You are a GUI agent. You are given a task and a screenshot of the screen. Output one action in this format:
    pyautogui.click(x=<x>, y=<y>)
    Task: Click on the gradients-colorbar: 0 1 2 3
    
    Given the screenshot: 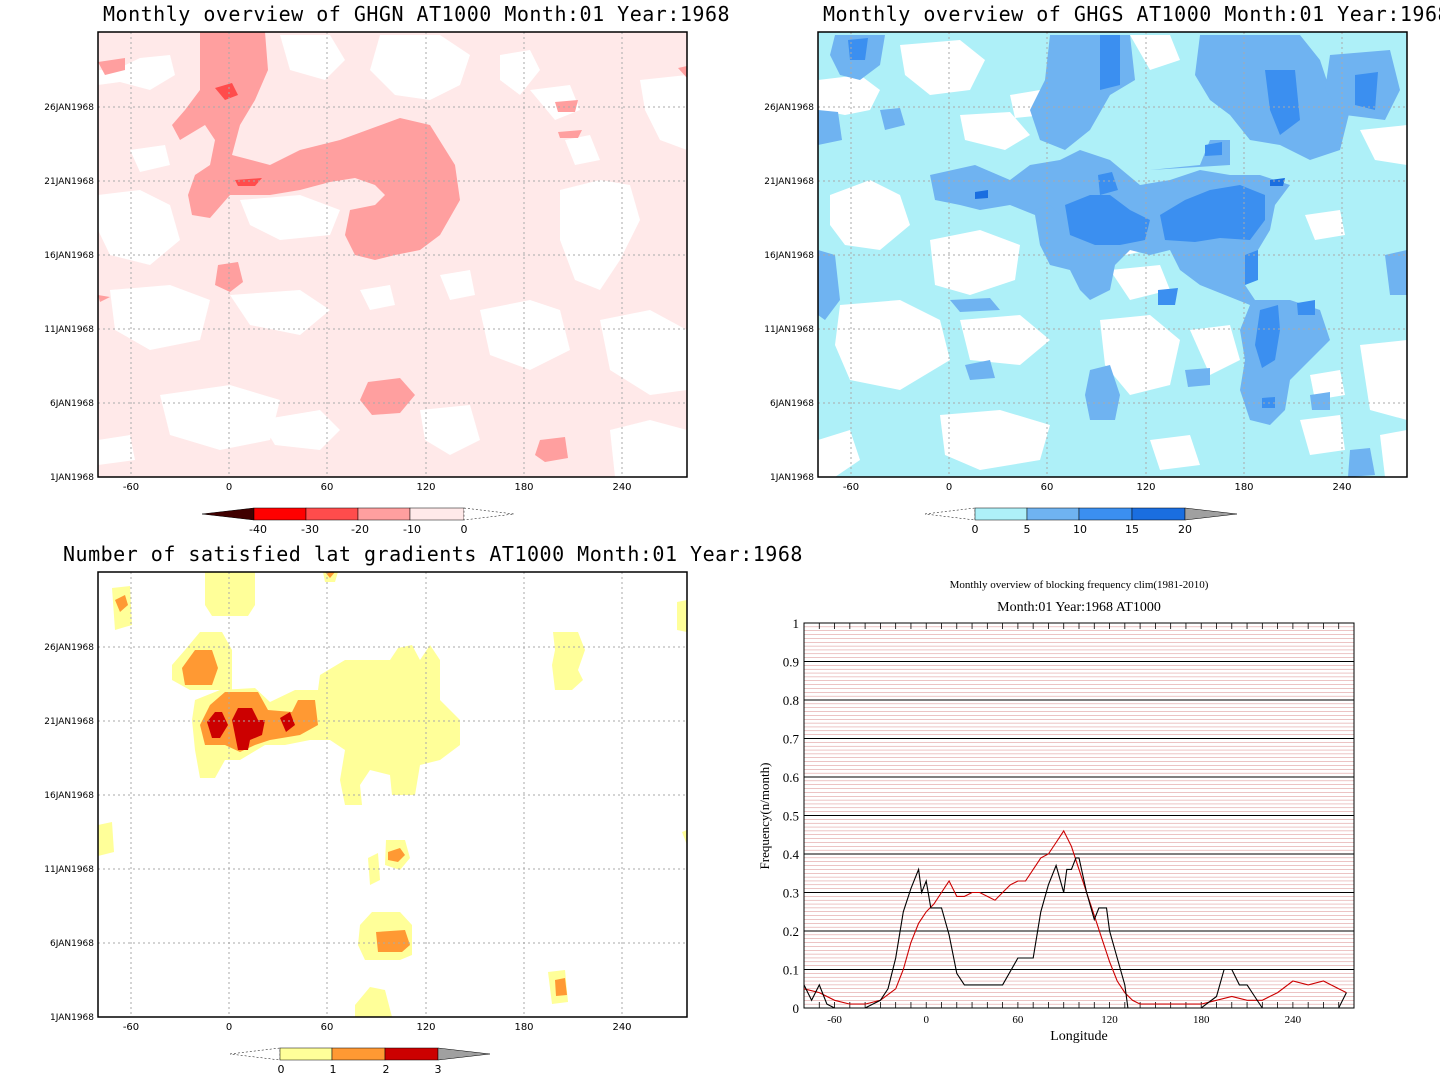 What is the action you would take?
    pyautogui.click(x=360, y=1061)
    